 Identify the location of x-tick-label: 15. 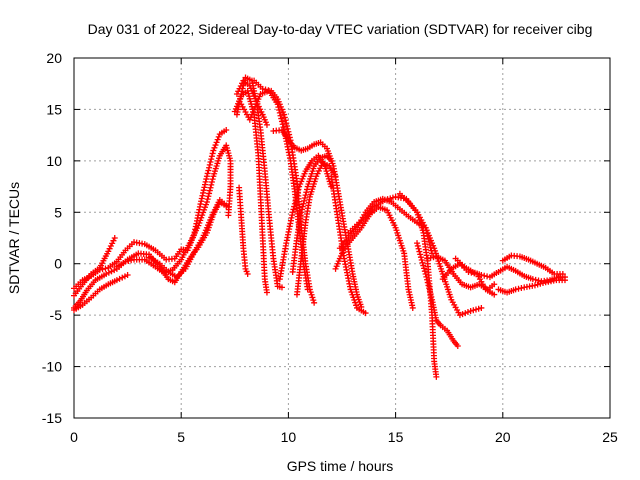
(396, 437).